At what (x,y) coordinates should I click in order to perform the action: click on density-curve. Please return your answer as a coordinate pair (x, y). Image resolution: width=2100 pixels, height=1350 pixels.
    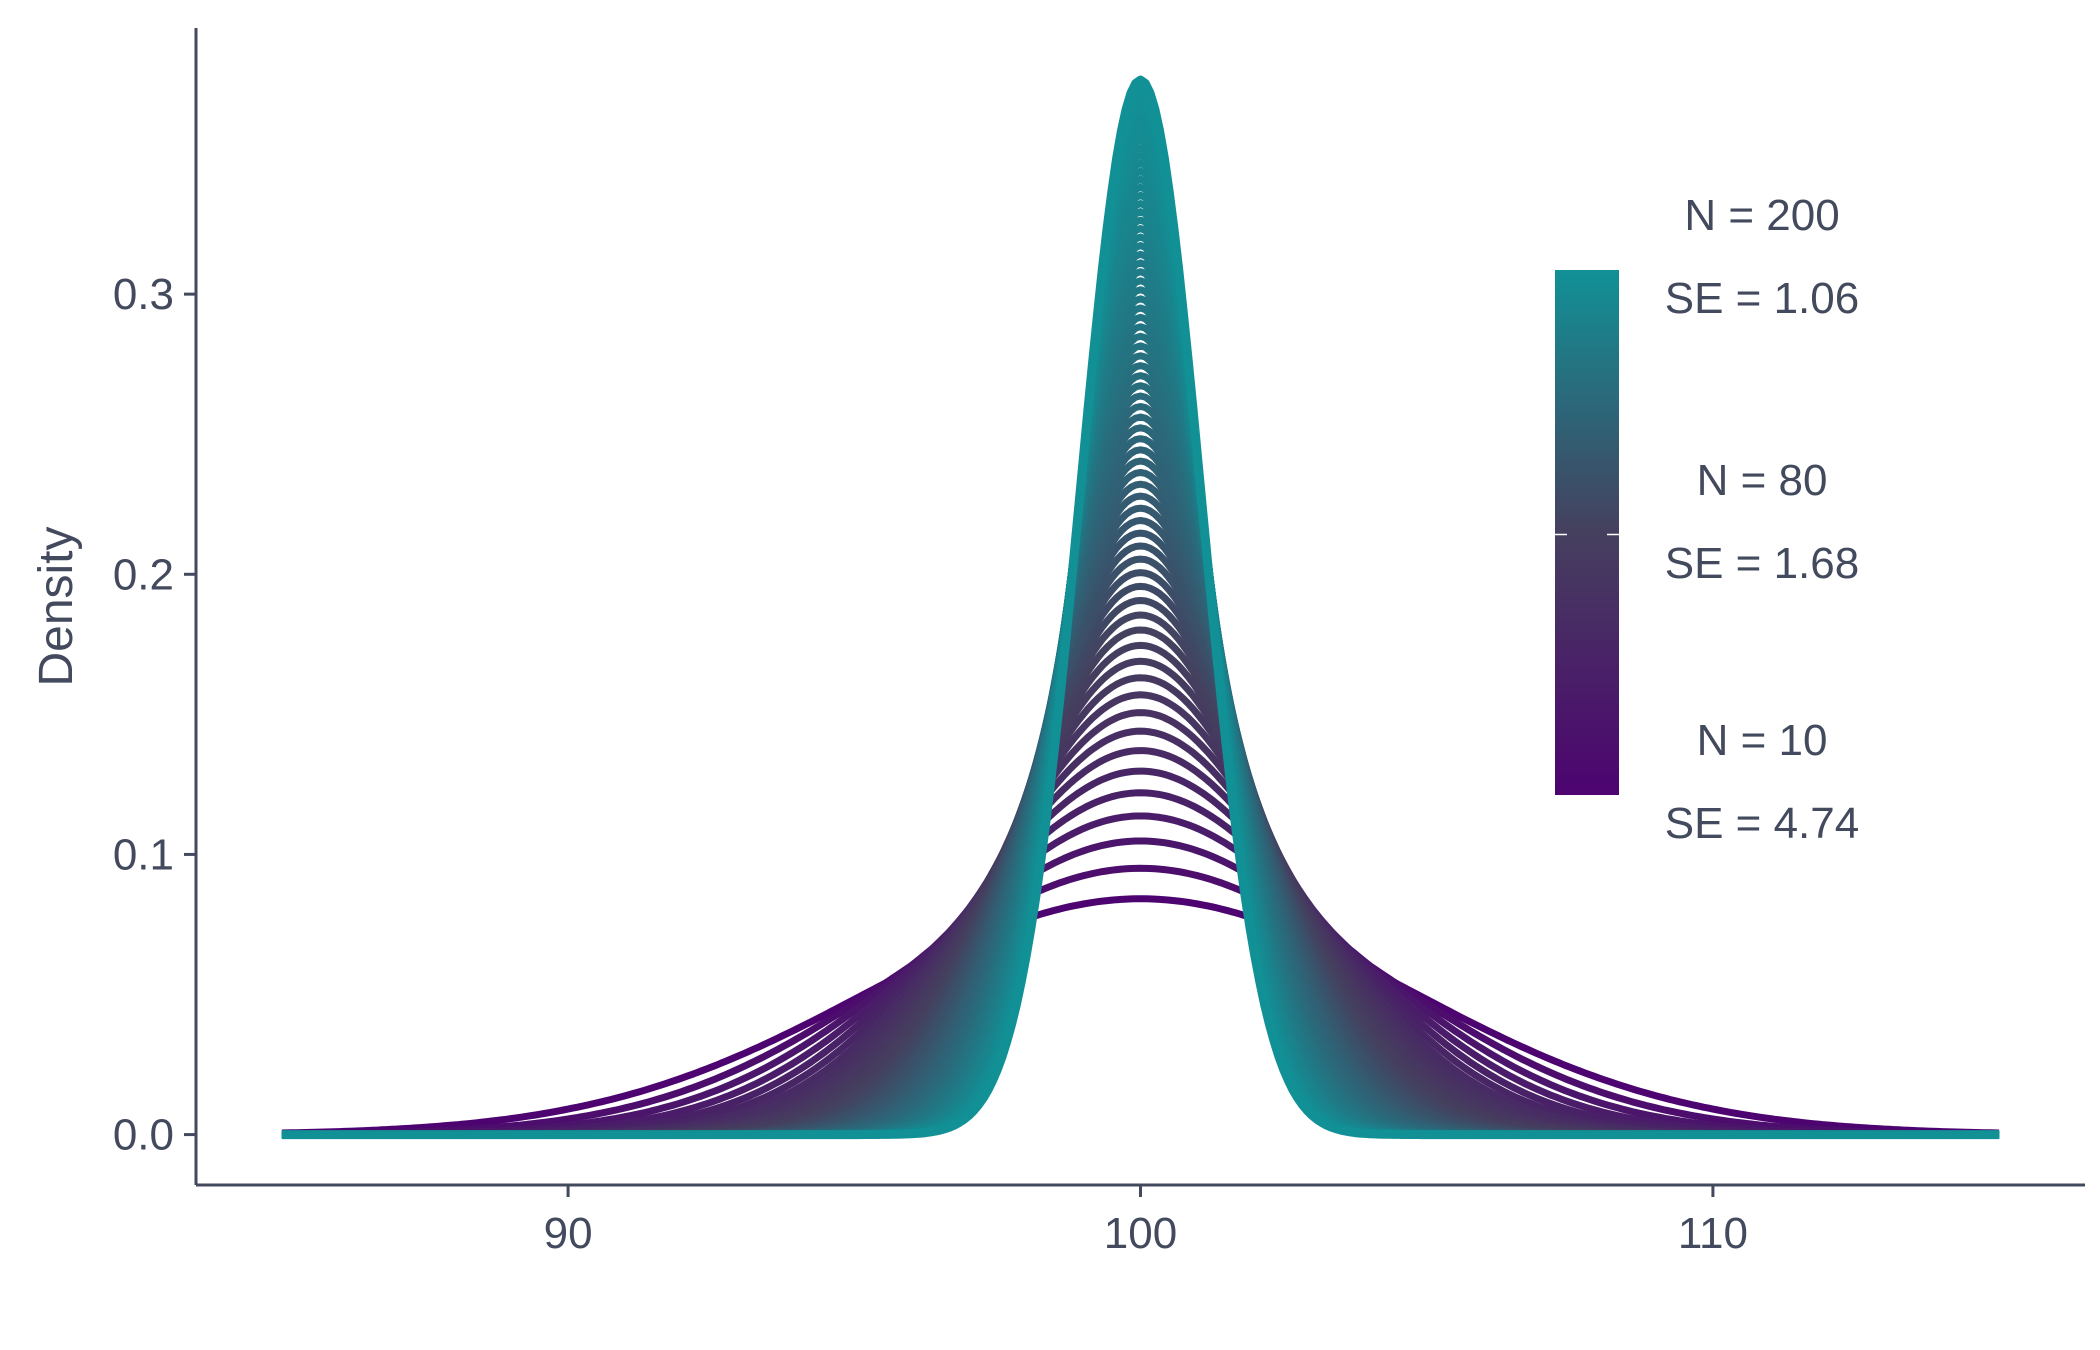
    Looking at the image, I should click on (1140, 1016).